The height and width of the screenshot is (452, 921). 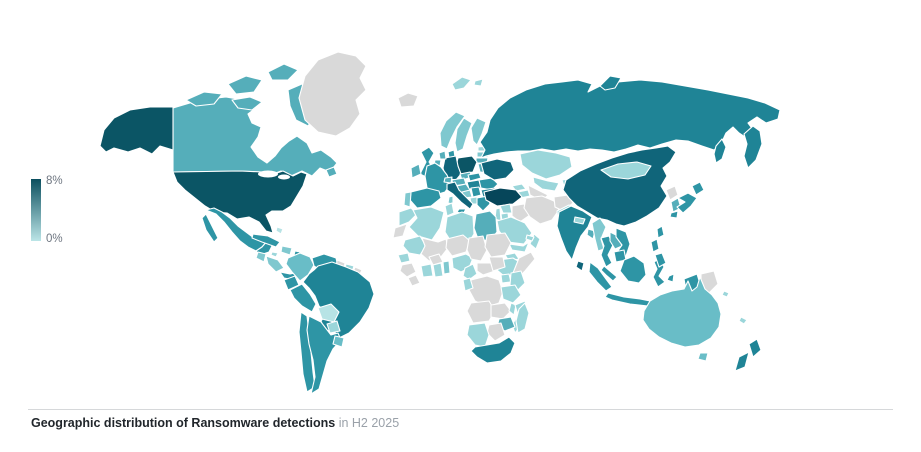 I want to click on country-russia-sakhalin: Russia, so click(x=720, y=151).